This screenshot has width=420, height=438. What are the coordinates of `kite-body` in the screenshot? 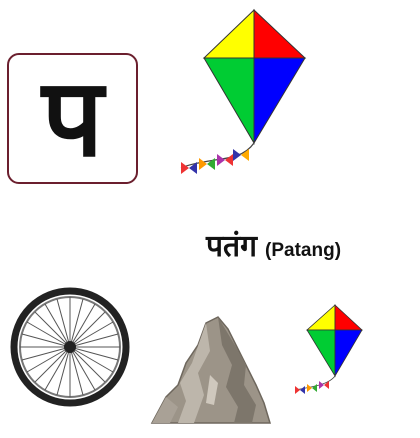 It's located at (254, 76).